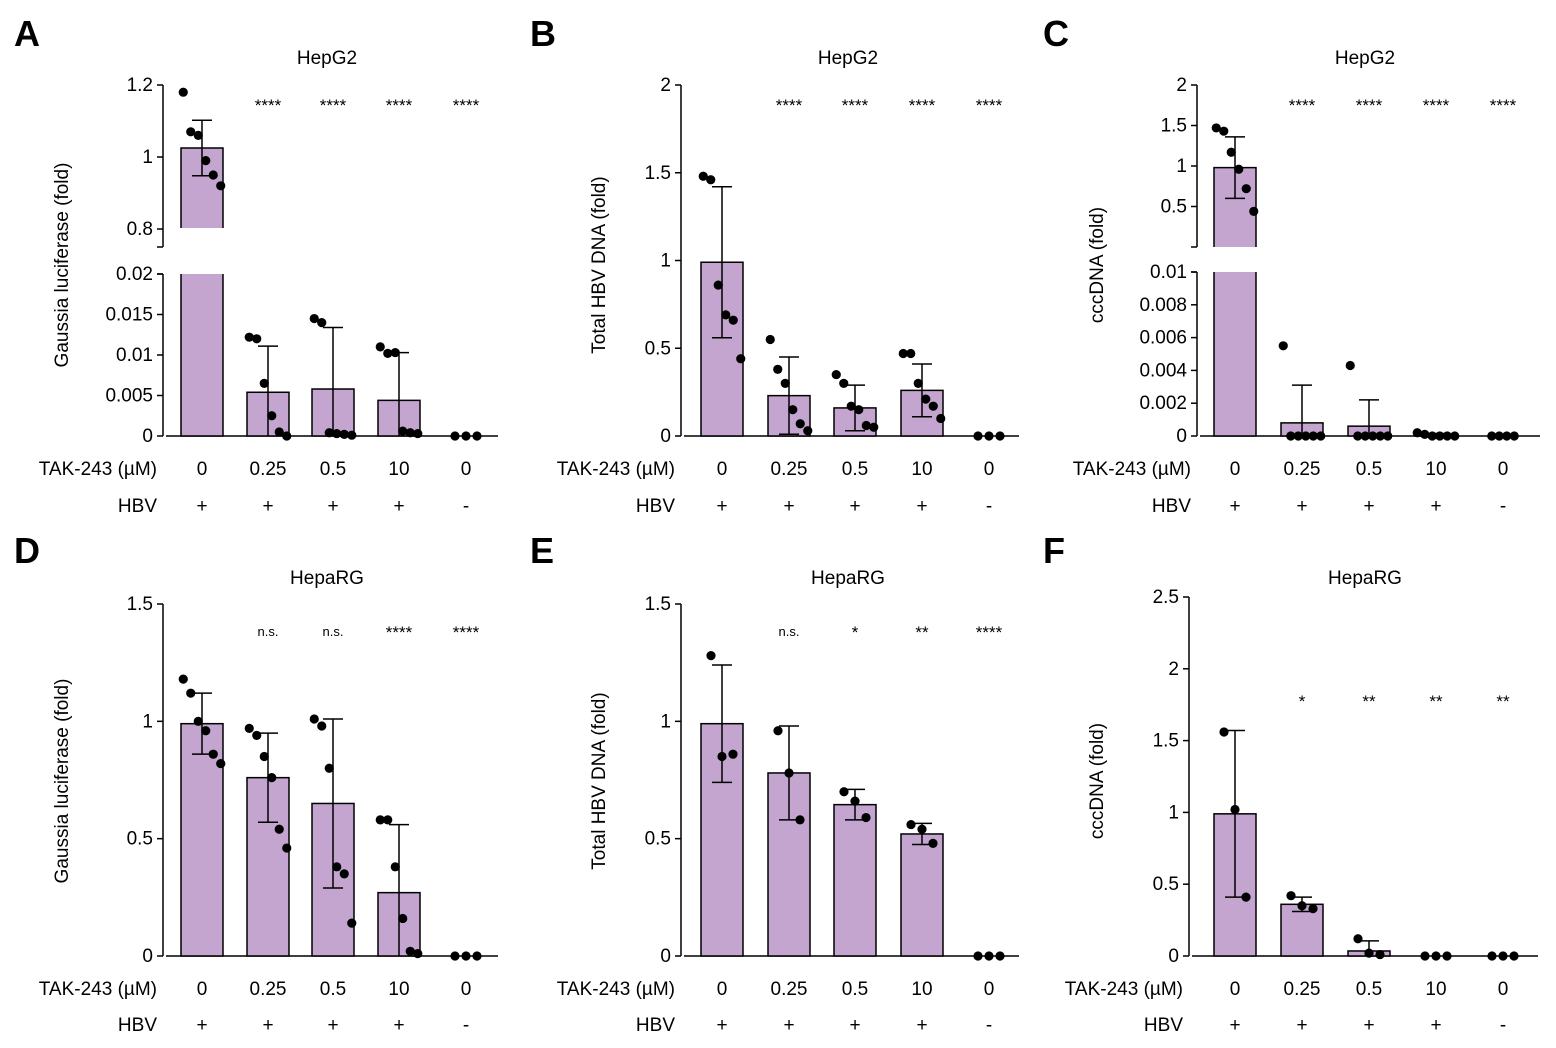  What do you see at coordinates (27, 33) in the screenshot?
I see `panel-letter: A` at bounding box center [27, 33].